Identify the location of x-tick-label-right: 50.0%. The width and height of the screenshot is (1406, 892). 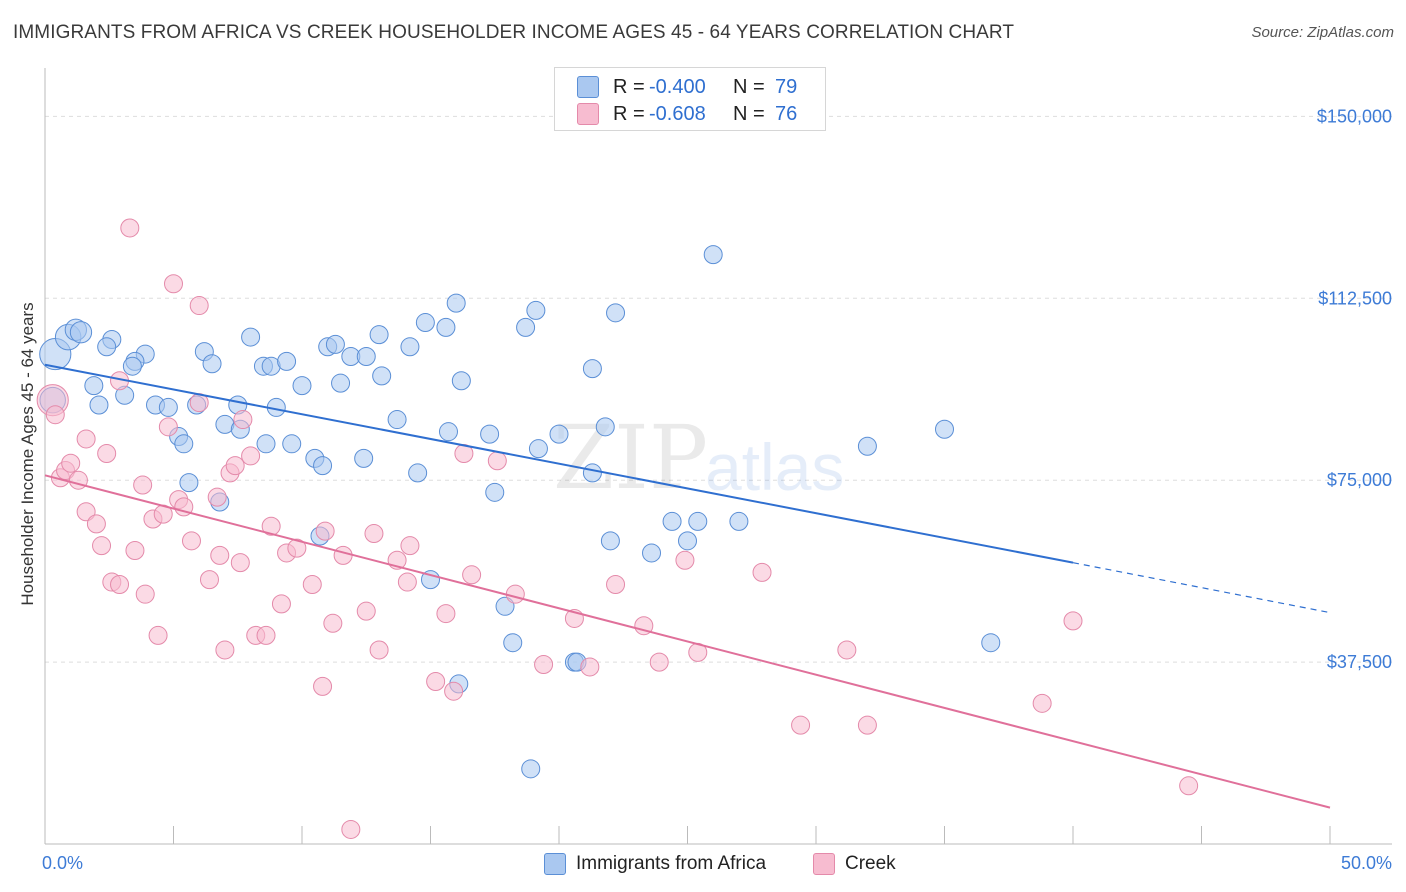
(1366, 863).